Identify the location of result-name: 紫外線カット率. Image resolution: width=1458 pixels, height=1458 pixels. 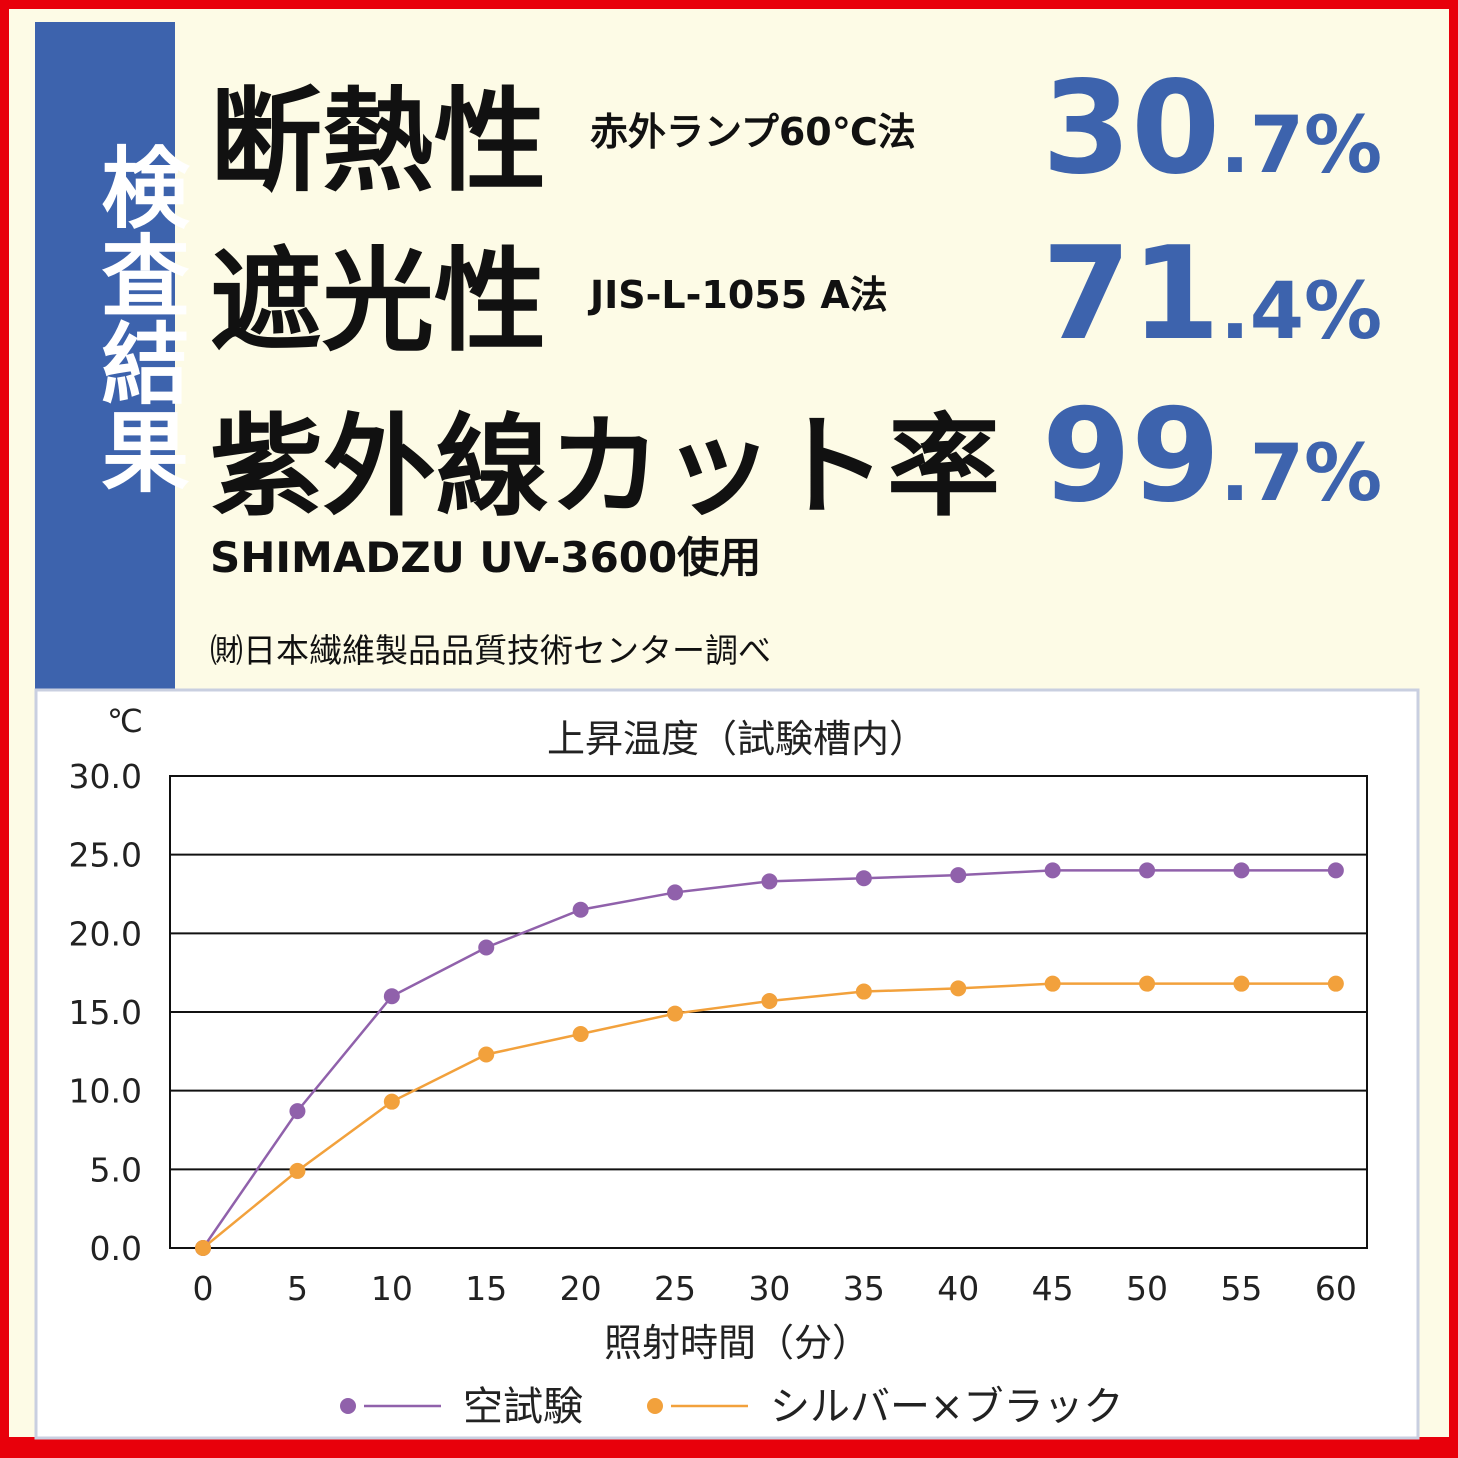
(605, 467).